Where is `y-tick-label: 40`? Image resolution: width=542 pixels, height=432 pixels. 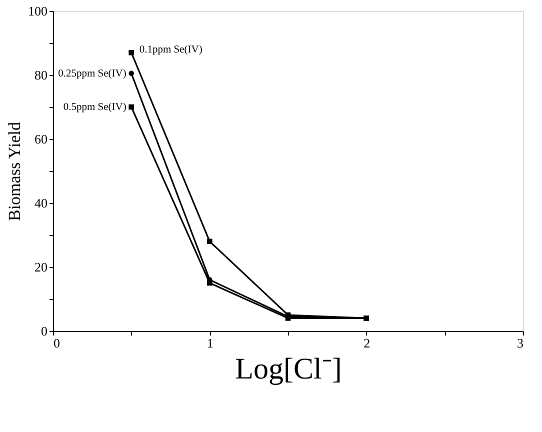
y-tick-label: 40 is located at coordinates (41, 203).